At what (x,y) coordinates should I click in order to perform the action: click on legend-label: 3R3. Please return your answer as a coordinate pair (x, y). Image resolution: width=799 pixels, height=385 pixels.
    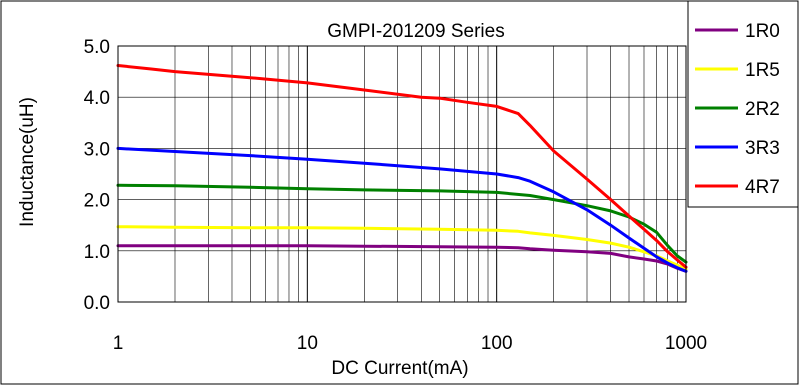
    Looking at the image, I should click on (762, 148).